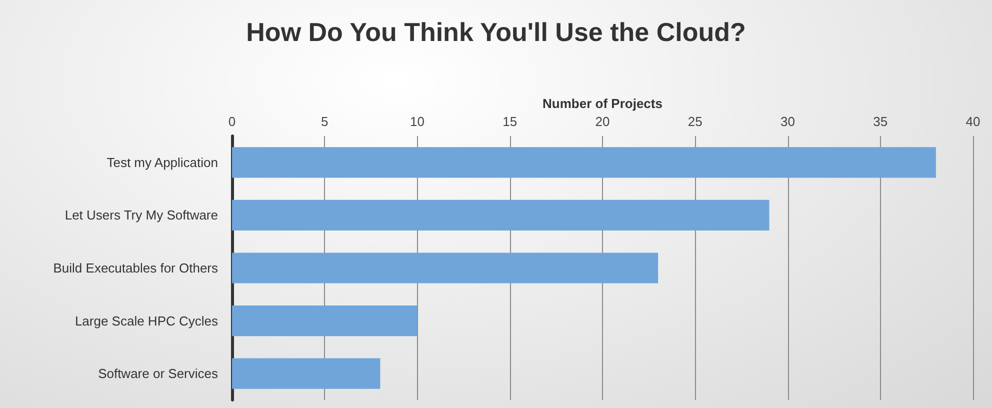 The image size is (992, 408). I want to click on x-tick-label: 15, so click(510, 121).